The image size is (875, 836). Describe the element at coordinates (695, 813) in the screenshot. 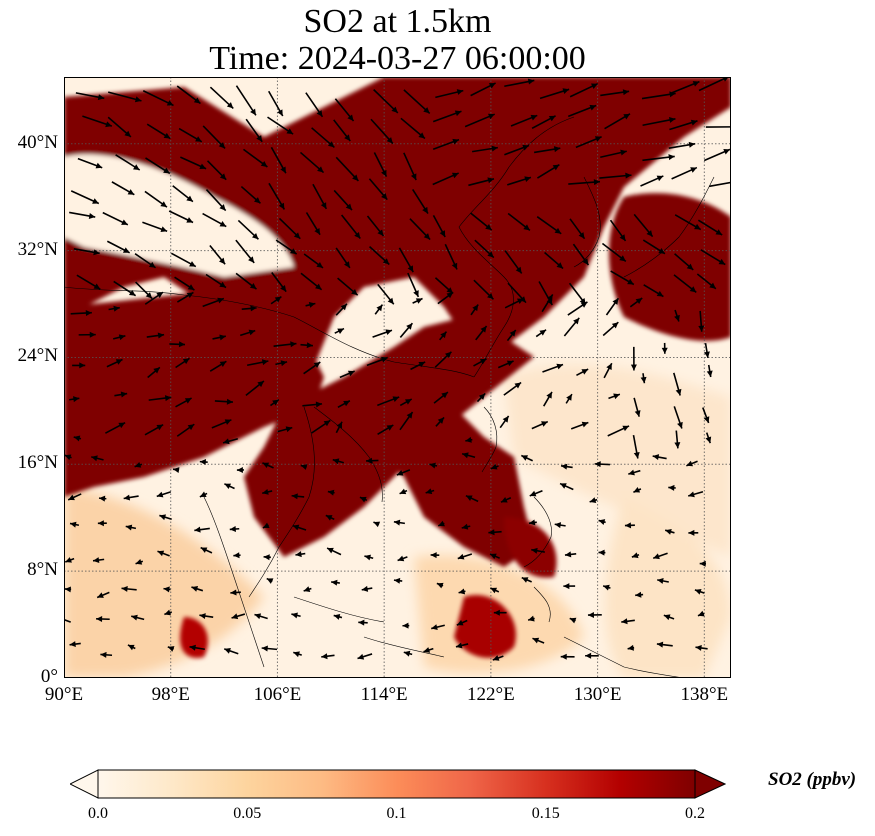

I see `colorbar-tick-label: 0.2` at that location.